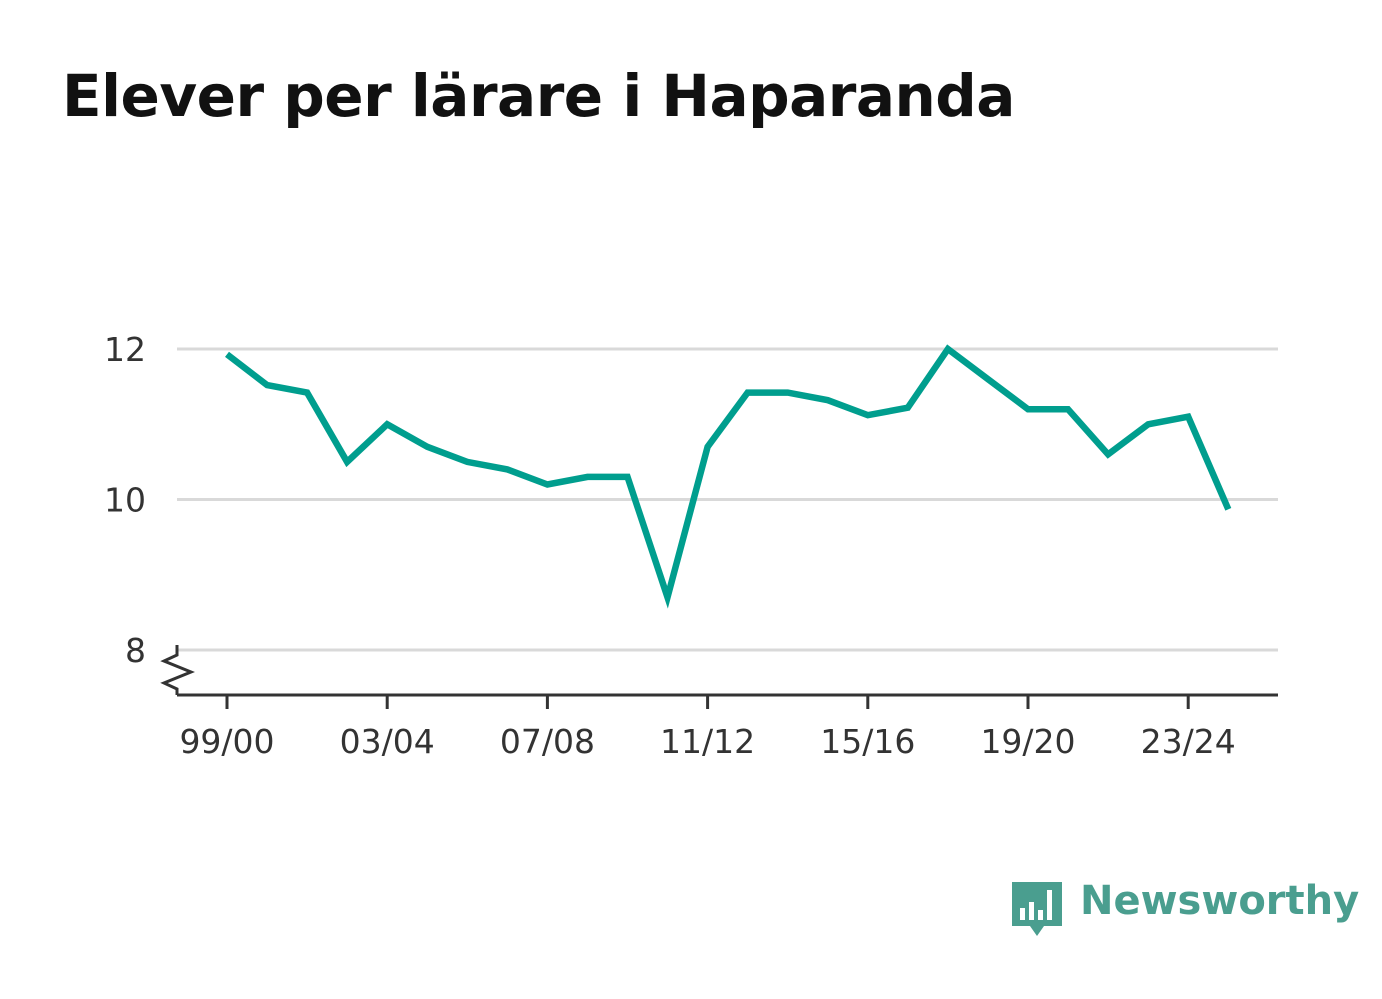 The image size is (1382, 999). I want to click on x-tick-label: 19/20, so click(1027, 741).